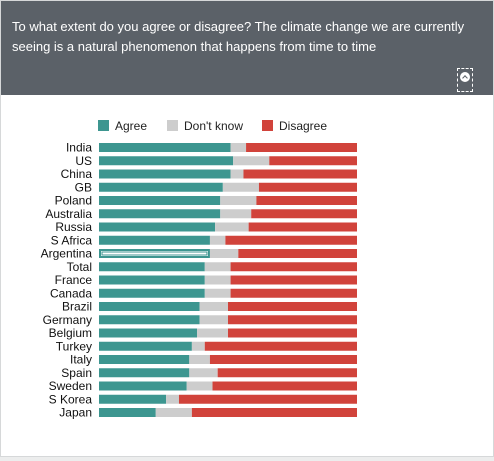 Image resolution: width=494 pixels, height=461 pixels. Describe the element at coordinates (73, 227) in the screenshot. I see `category-label: Russia` at that location.